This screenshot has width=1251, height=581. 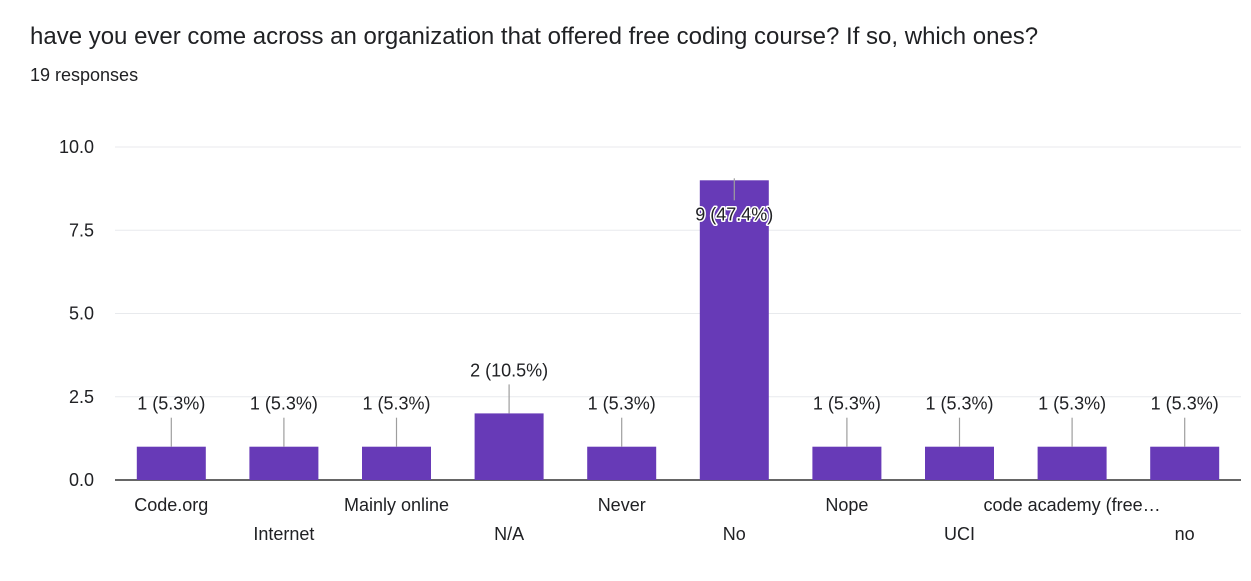 I want to click on y-tick-label: 7.5, so click(x=81, y=230).